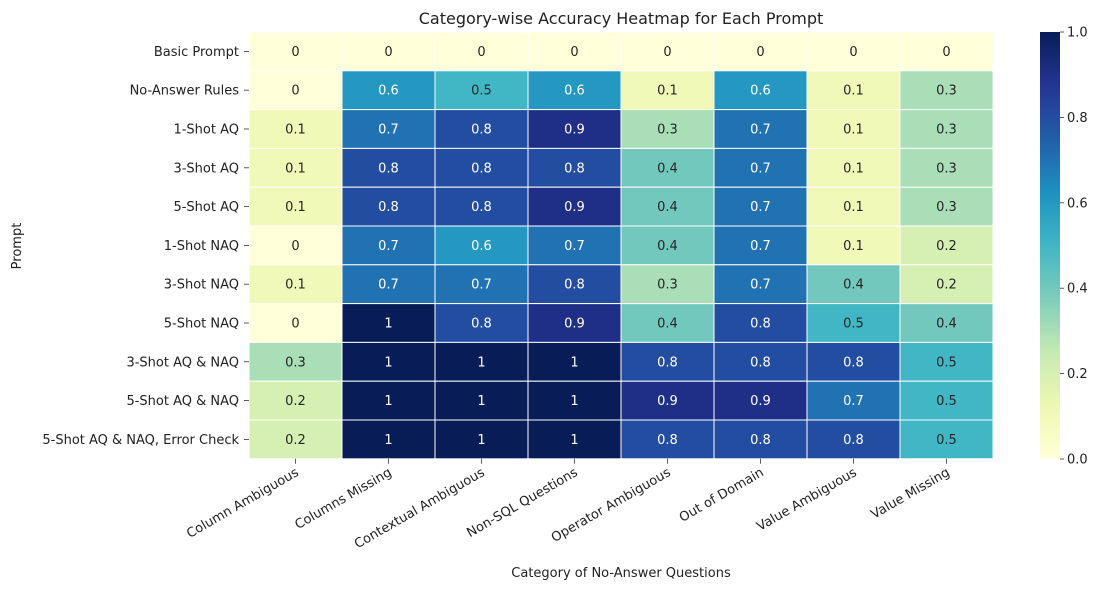  I want to click on colorbar-tick-label: 1.0, so click(1077, 33).